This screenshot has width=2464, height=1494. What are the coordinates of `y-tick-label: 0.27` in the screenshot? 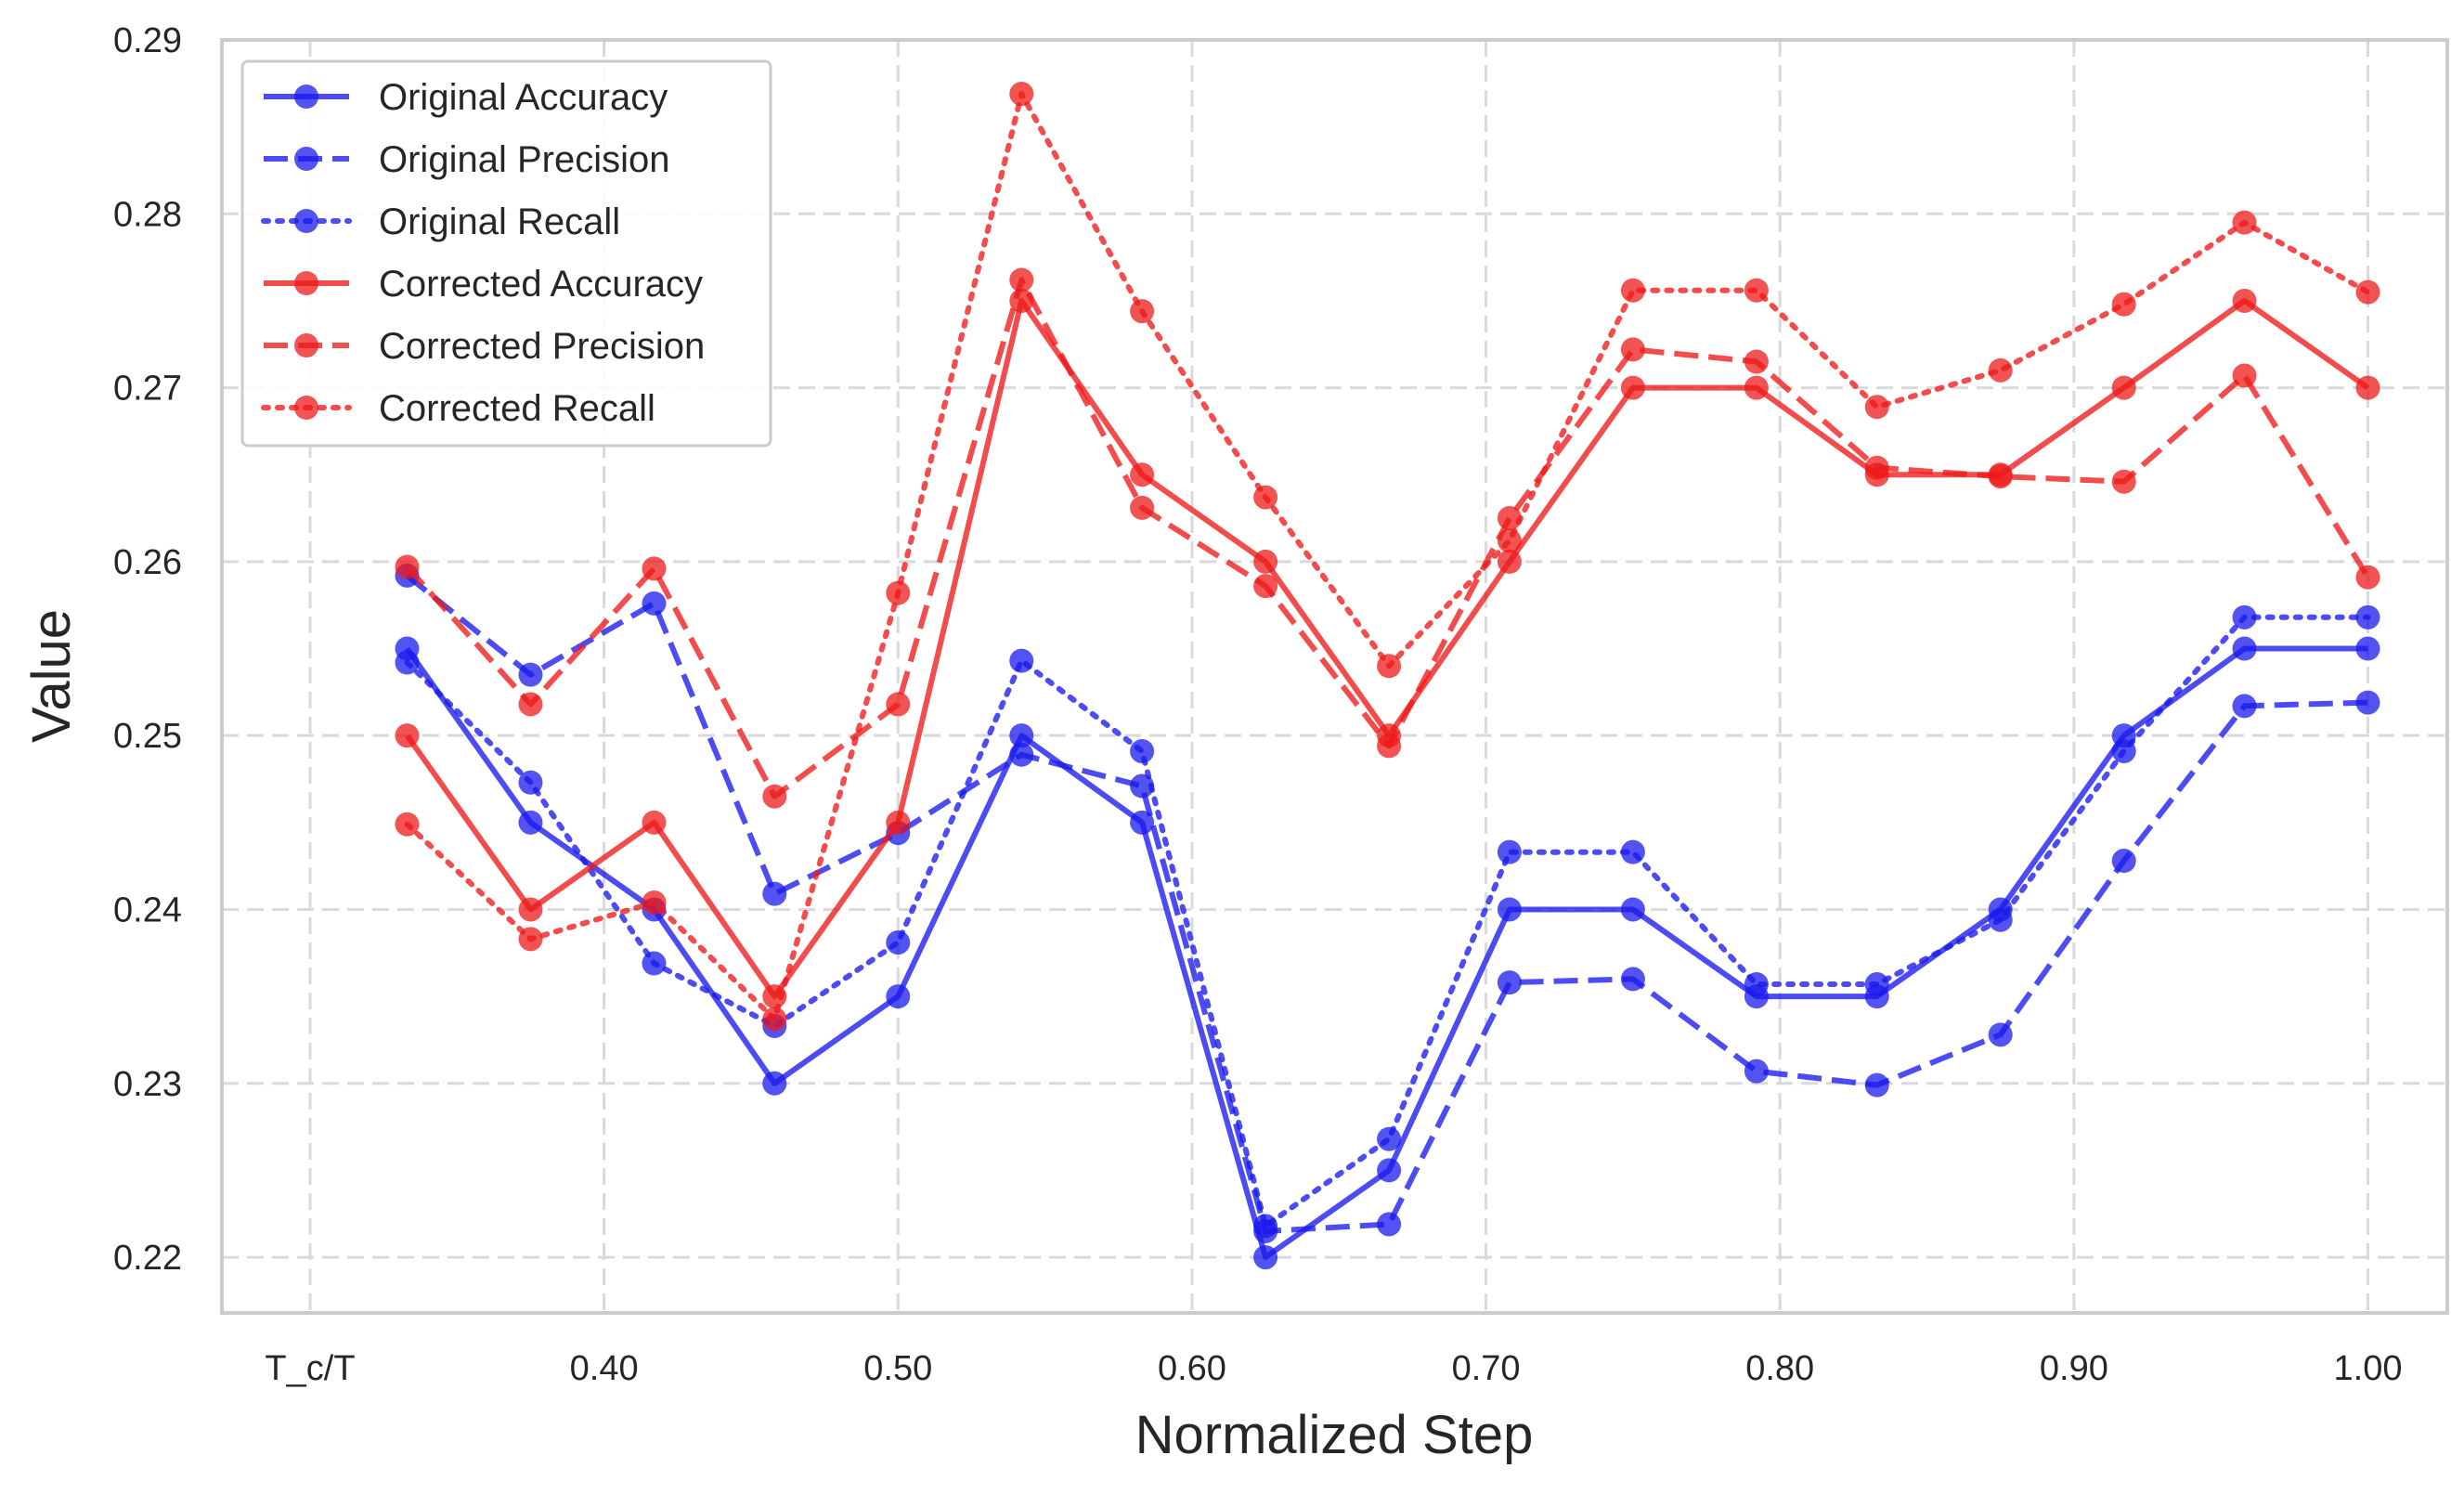 It's located at (147, 389).